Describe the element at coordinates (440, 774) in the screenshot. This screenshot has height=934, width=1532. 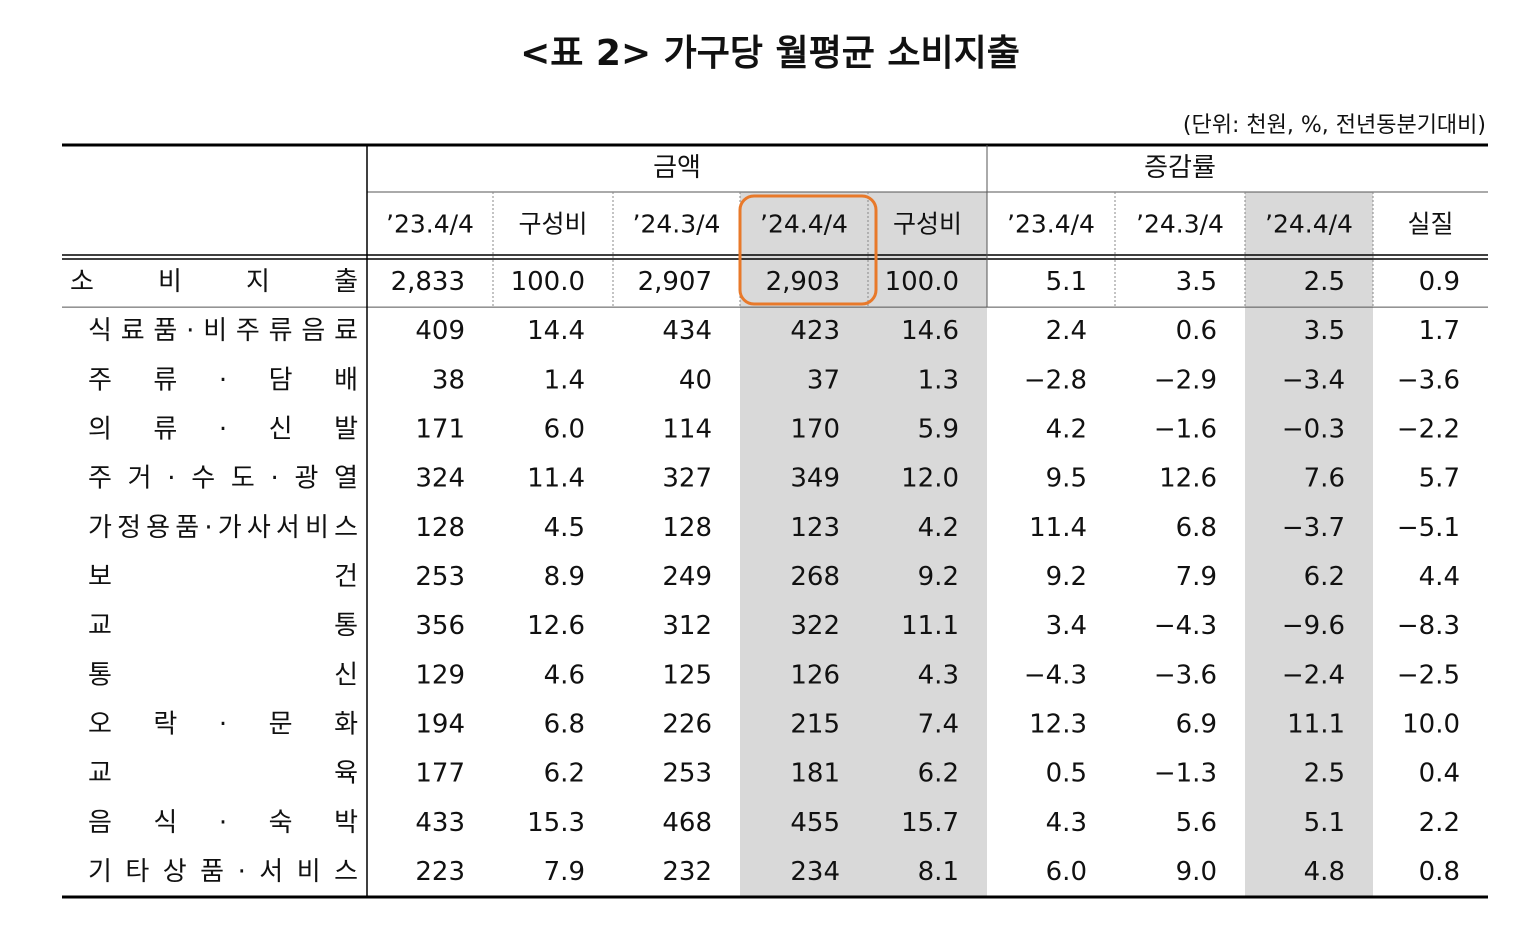
I see `cell: 177` at that location.